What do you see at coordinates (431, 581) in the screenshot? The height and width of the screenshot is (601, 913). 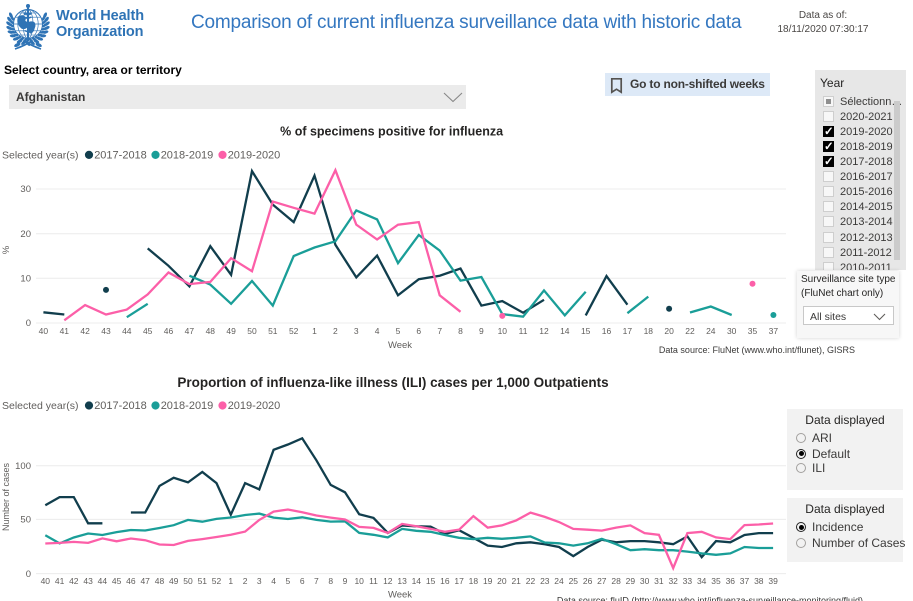 I see `svg-text: 15` at bounding box center [431, 581].